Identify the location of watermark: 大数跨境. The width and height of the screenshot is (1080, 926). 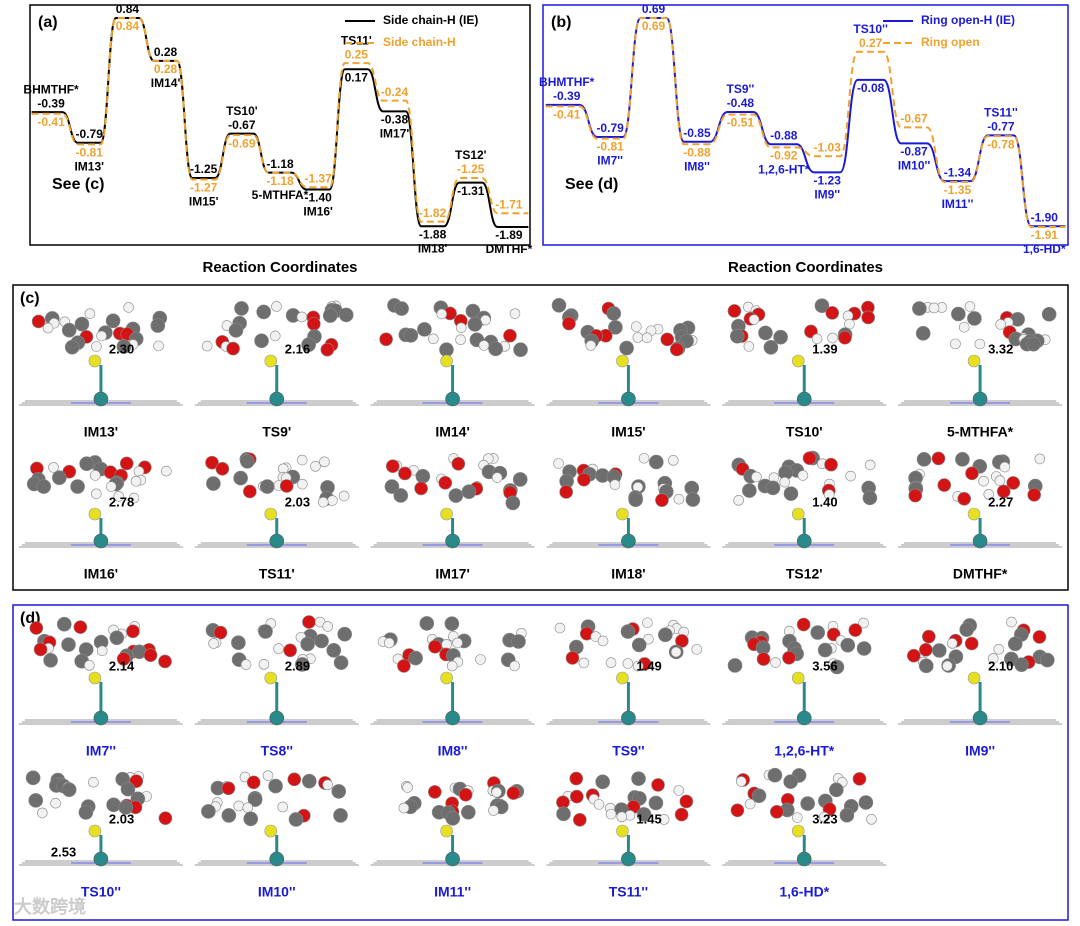
(50, 906).